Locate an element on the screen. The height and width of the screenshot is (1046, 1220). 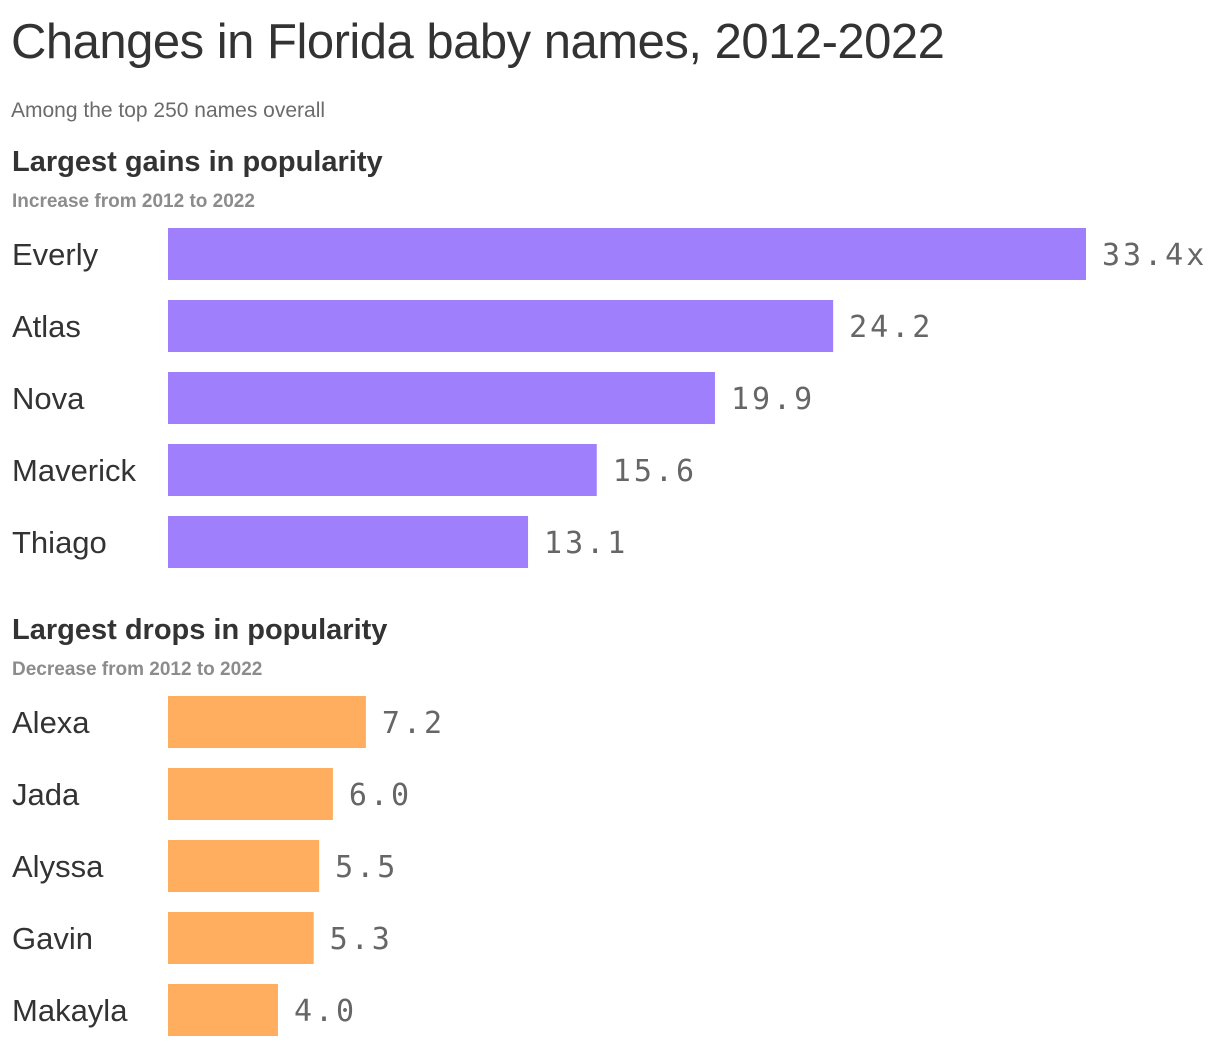
drops-panel-subtitle: Decrease from 2012 to 2022 is located at coordinates (137, 669).